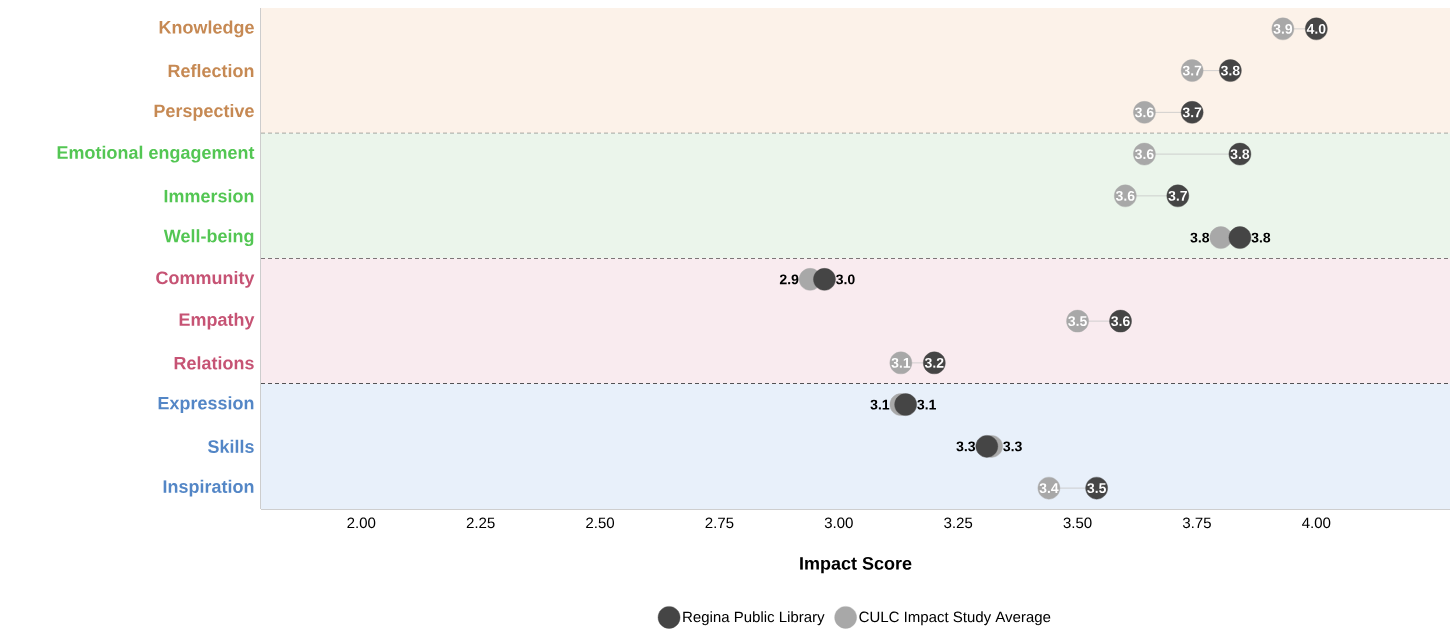 The image size is (1450, 629). I want to click on data-label: 3.0, so click(845, 279).